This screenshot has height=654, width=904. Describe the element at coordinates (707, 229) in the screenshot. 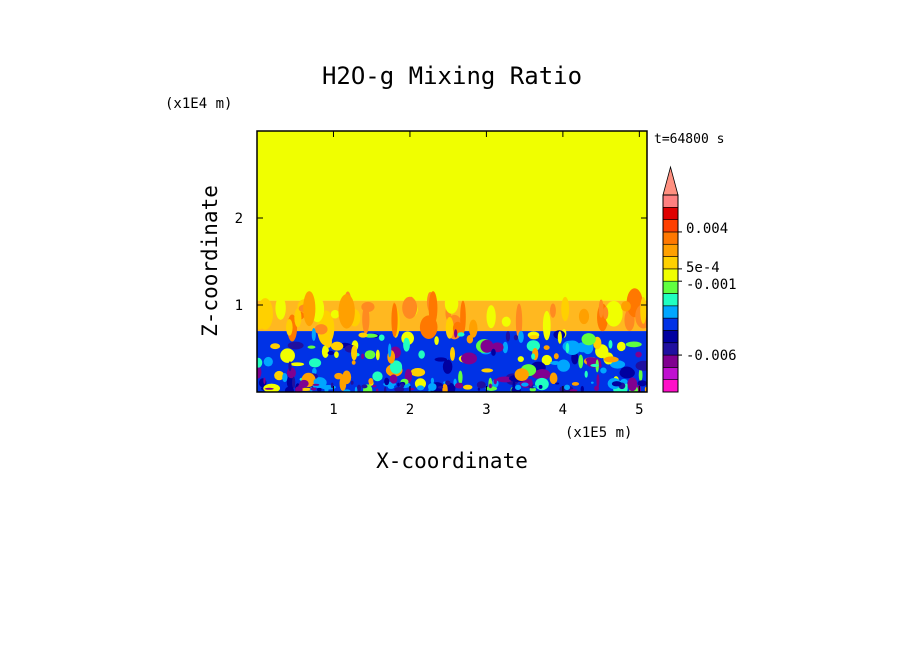

I see `colorbar-label: 0.004` at that location.